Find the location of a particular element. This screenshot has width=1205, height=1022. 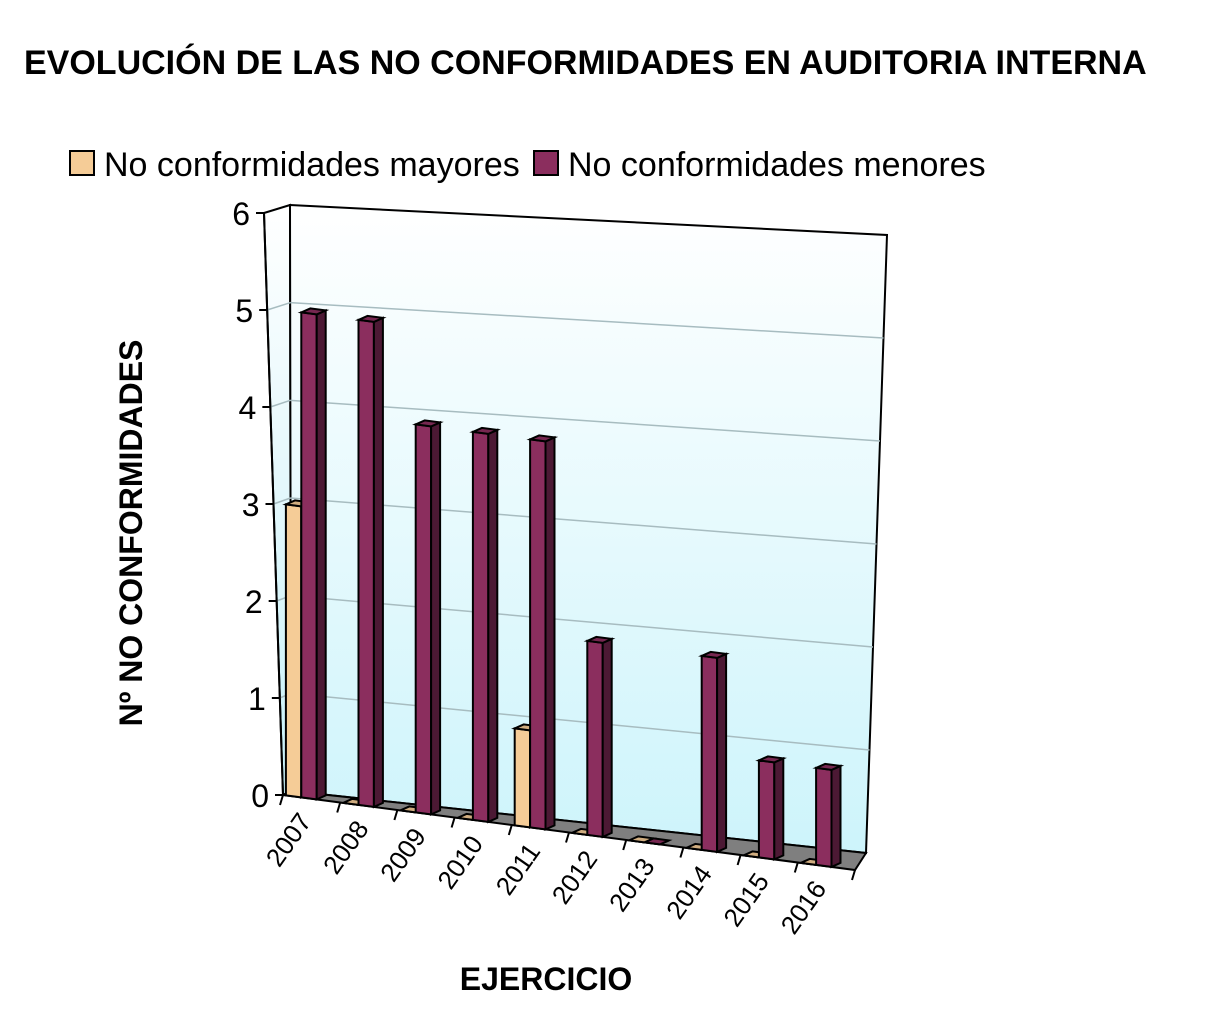

bar-menores-2014 is located at coordinates (714, 752).